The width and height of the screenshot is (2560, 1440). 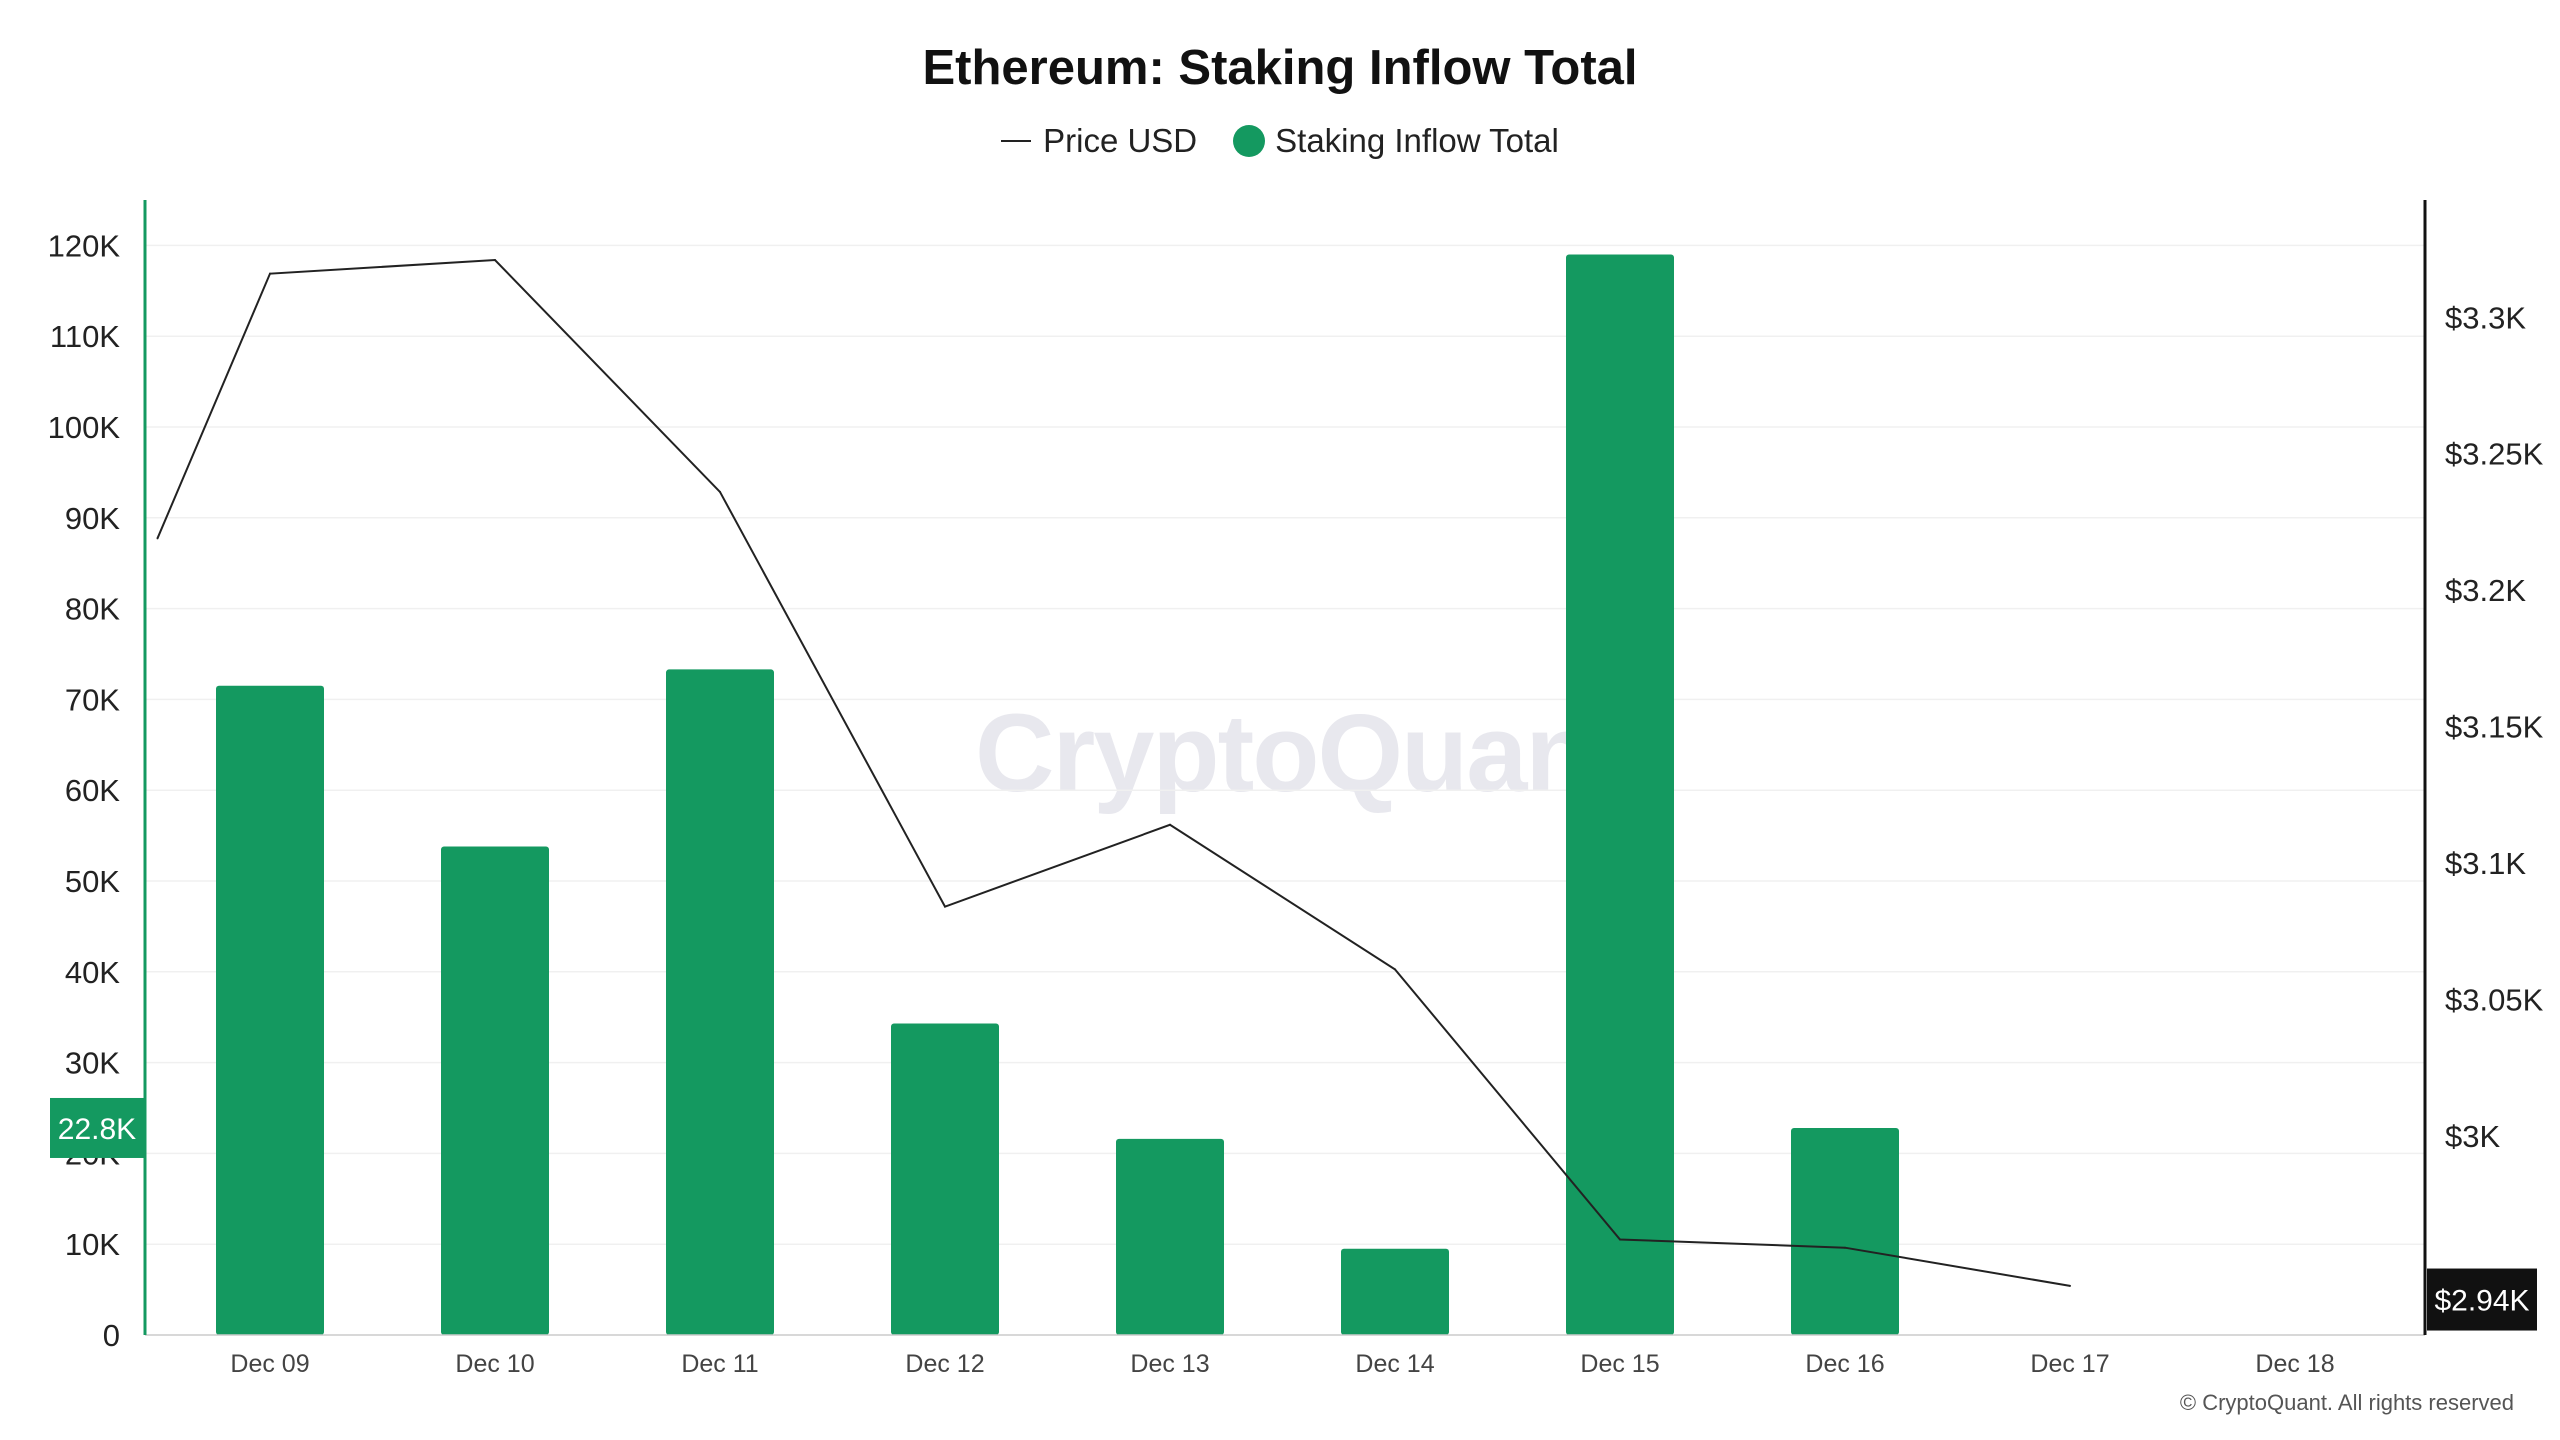 I want to click on legend-dot-icon, so click(x=1249, y=141).